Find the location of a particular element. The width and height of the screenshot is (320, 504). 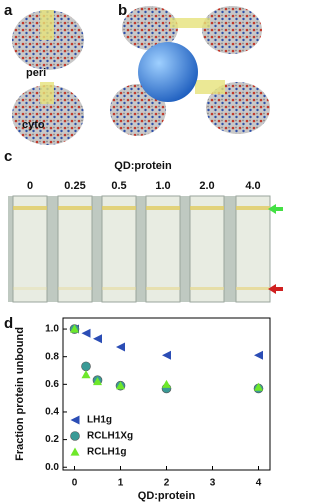

x-tick-label: 0 is located at coordinates (75, 483).